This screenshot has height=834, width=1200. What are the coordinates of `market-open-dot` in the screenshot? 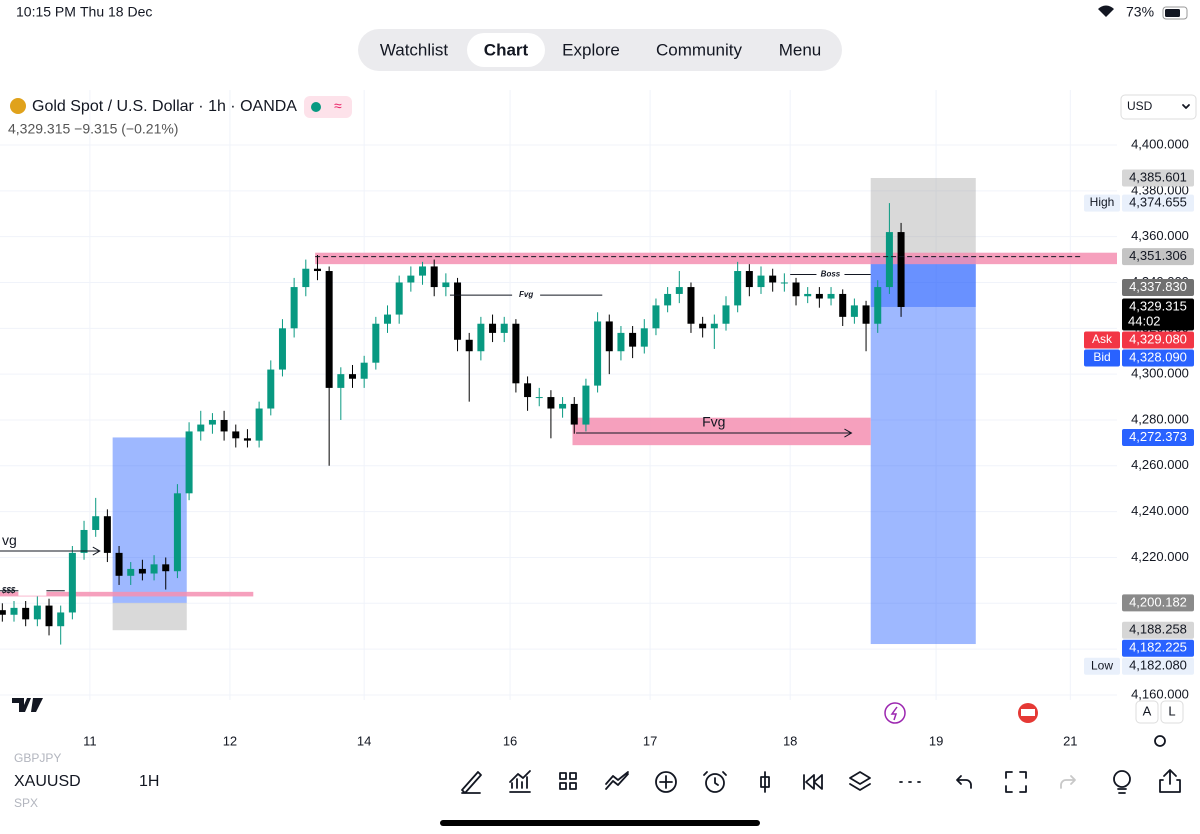 It's located at (316, 107).